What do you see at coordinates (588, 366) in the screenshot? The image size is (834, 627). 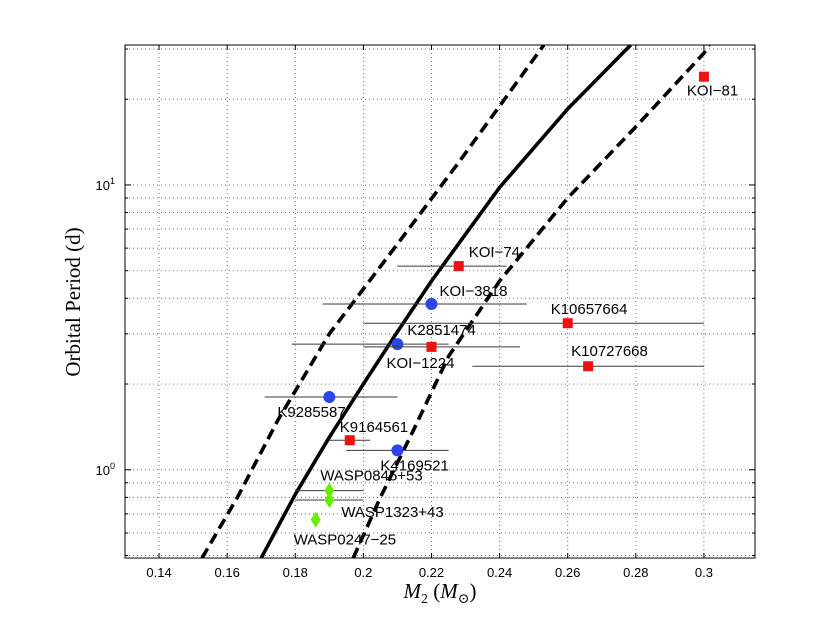 I see `point-marker-k10727668` at bounding box center [588, 366].